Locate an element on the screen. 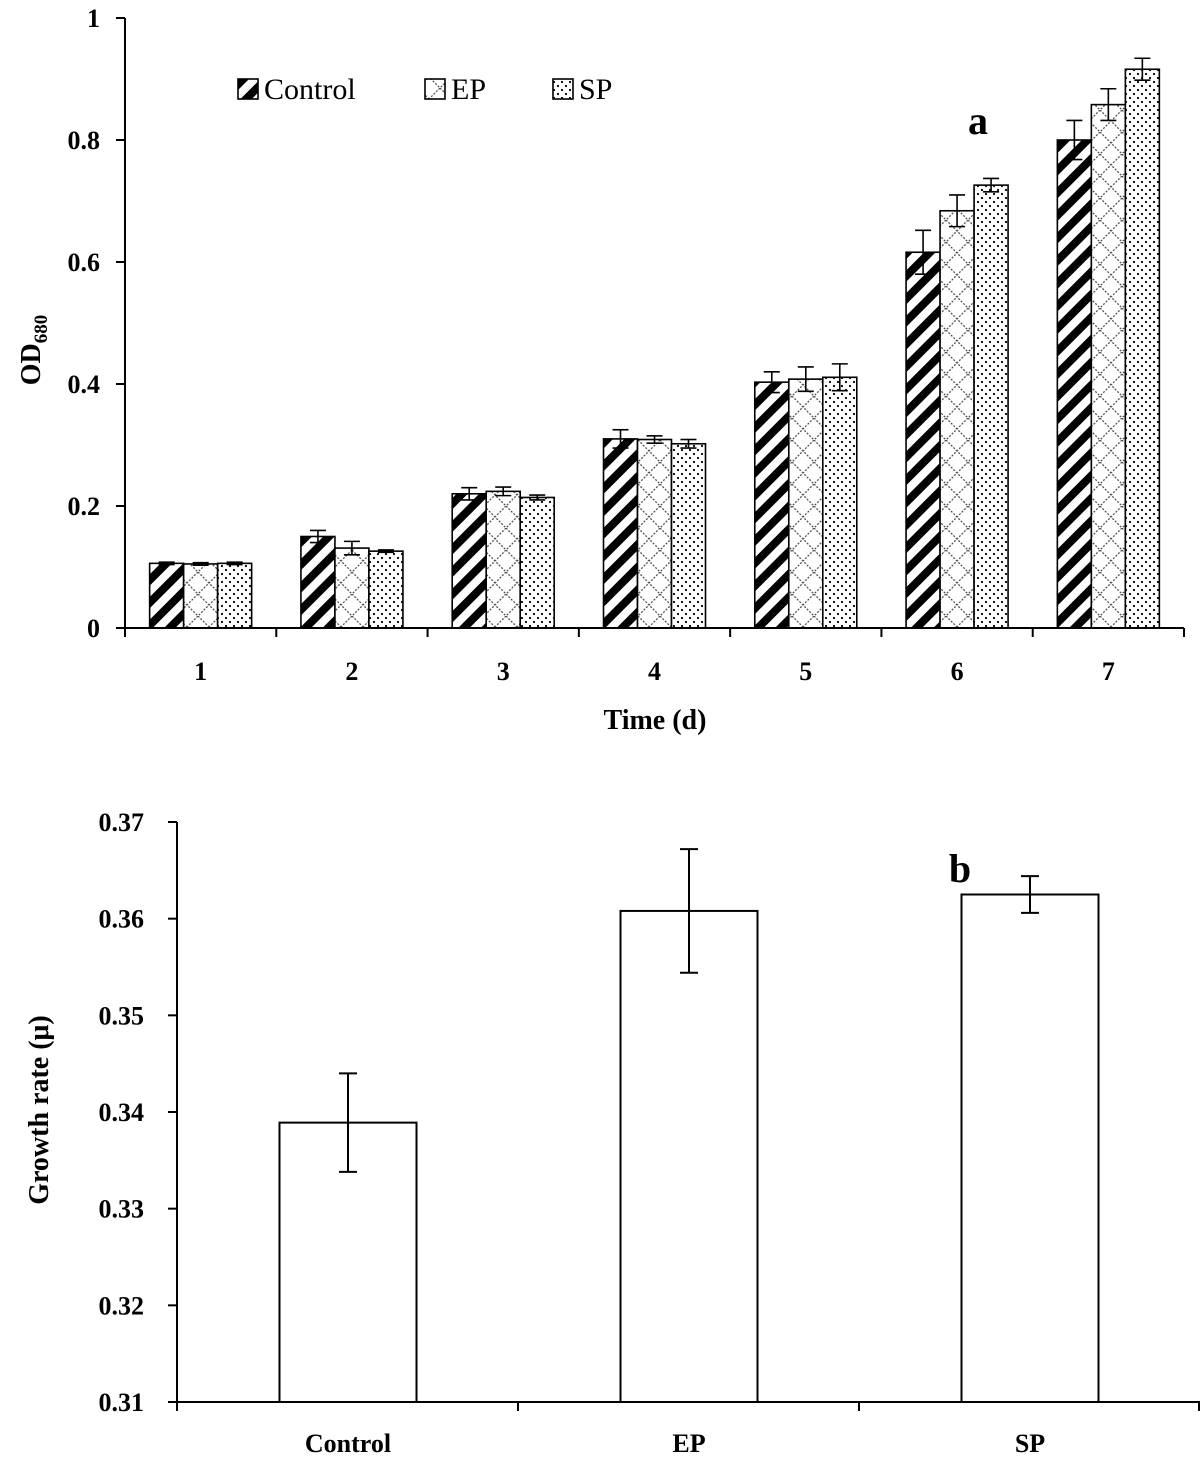 This screenshot has width=1200, height=1464. y-label-main: OD is located at coordinates (31, 364).